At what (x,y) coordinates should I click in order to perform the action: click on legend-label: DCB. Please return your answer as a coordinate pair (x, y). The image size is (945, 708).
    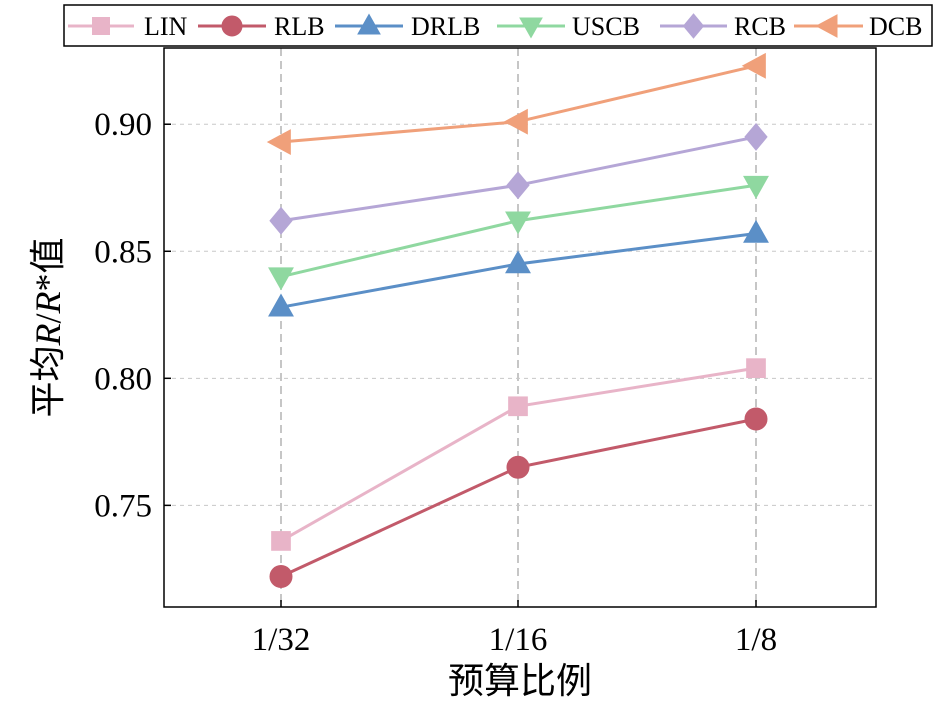
    Looking at the image, I should click on (895, 26).